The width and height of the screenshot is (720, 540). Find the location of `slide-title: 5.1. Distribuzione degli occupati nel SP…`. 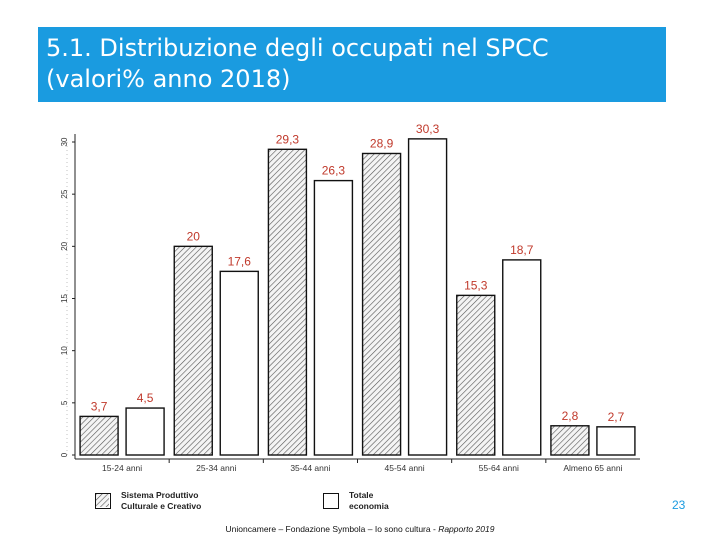

slide-title: 5.1. Distribuzione degli occupati nel SP… is located at coordinates (297, 63).